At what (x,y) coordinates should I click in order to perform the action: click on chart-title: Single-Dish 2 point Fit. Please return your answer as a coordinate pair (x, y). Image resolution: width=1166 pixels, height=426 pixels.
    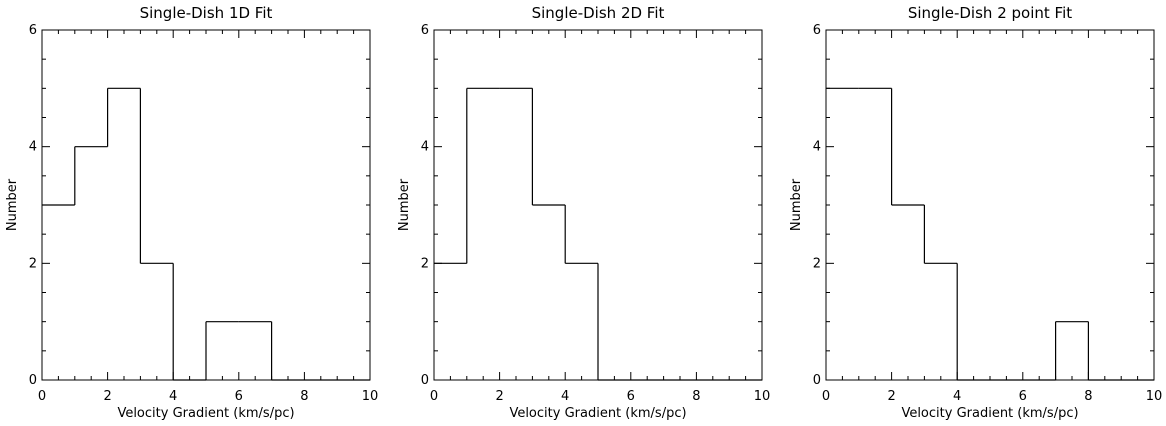
    Looking at the image, I should click on (990, 13).